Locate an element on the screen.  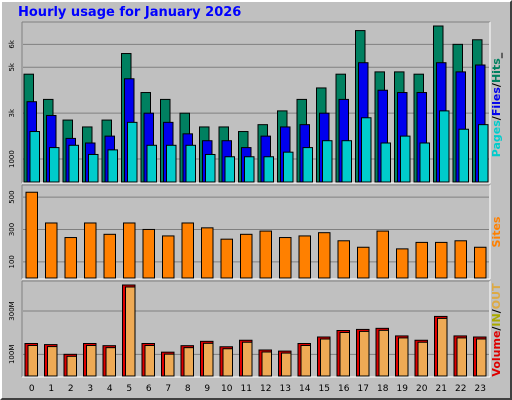
y-tick-label: 100M is located at coordinates (12, 354).